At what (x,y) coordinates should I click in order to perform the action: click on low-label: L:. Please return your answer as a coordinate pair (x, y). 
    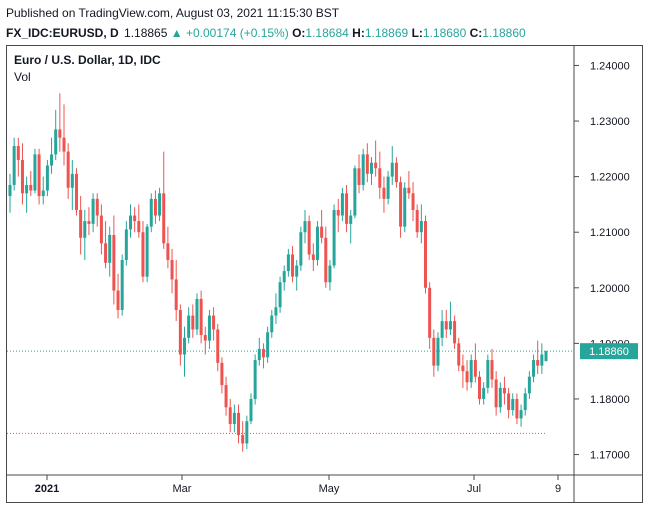
    Looking at the image, I should click on (417, 33).